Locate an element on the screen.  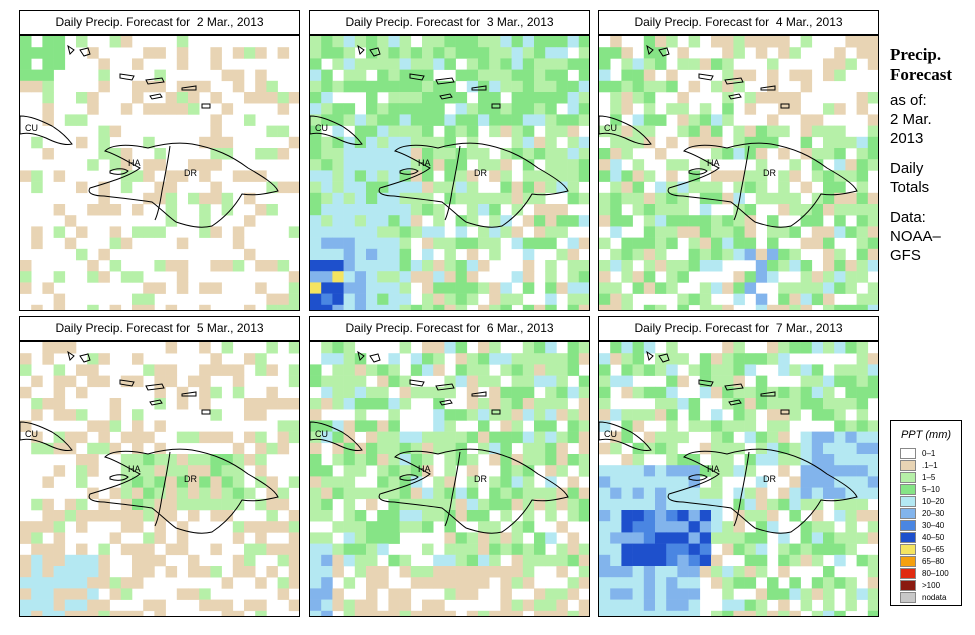
gonave-island-outline is located at coordinates (409, 477).